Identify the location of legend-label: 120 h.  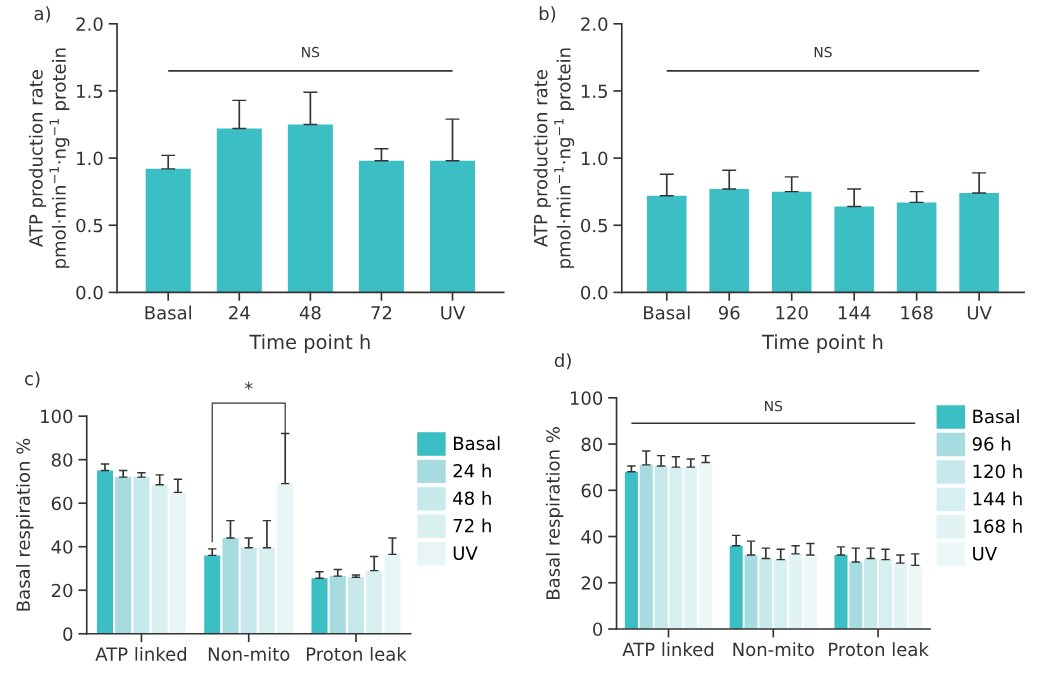
(997, 471).